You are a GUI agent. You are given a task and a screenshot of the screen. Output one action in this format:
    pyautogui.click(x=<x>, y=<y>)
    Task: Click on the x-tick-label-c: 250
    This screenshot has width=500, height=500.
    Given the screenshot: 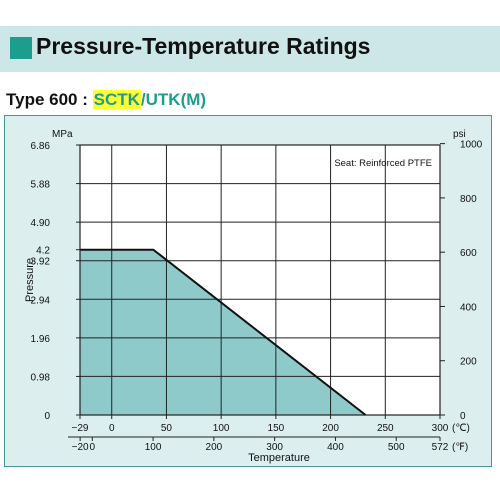 What is the action you would take?
    pyautogui.click(x=385, y=428)
    